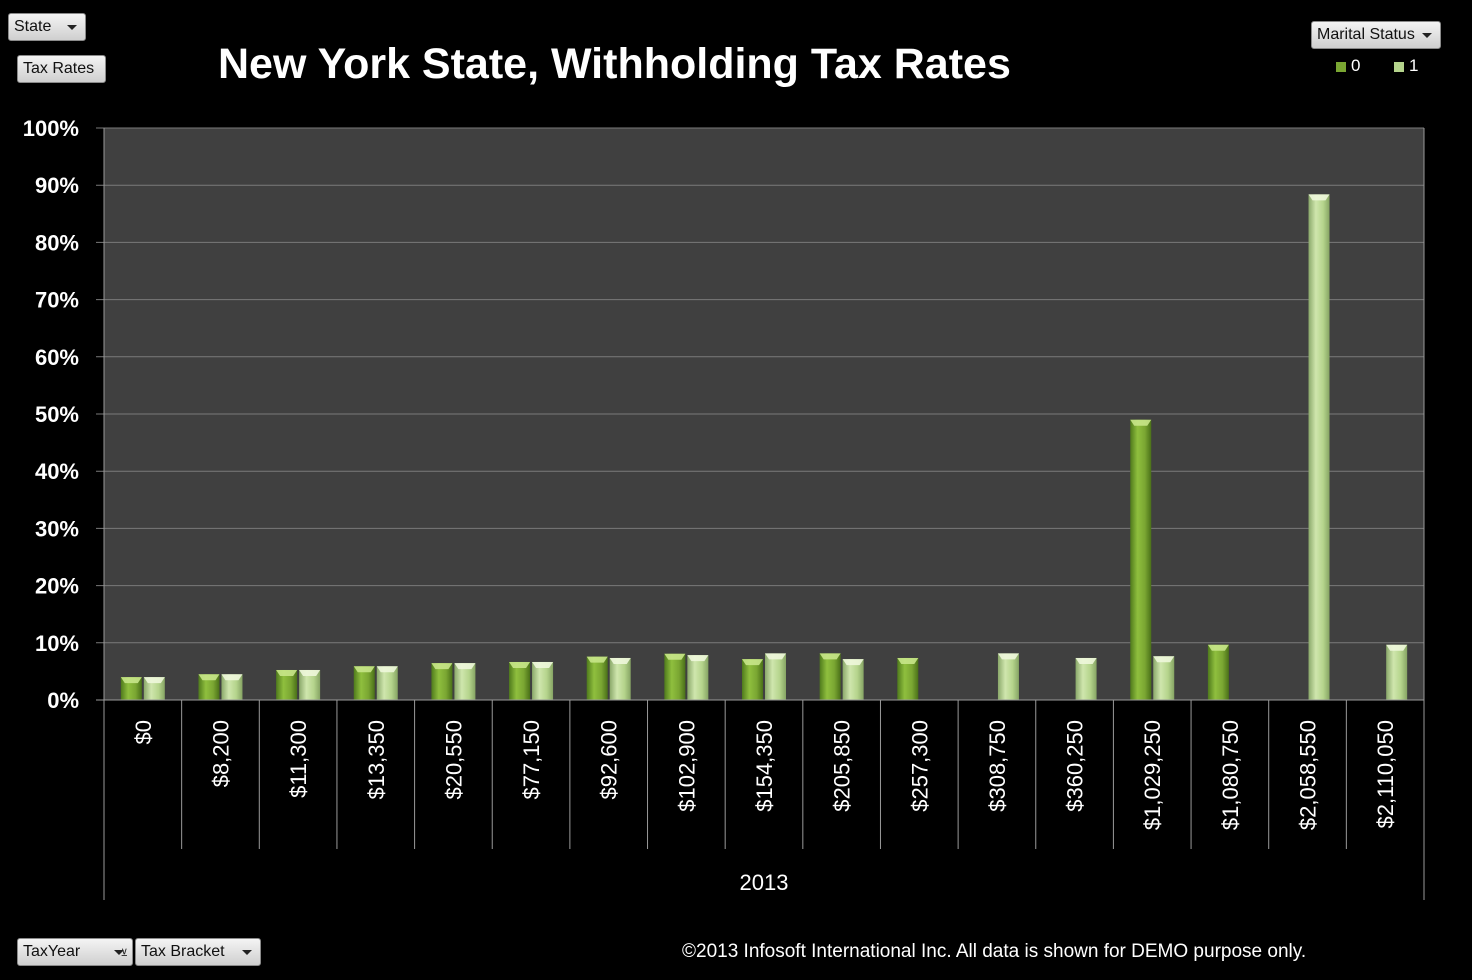 The image size is (1472, 980). I want to click on y-tick-label: 20%, so click(57, 586).